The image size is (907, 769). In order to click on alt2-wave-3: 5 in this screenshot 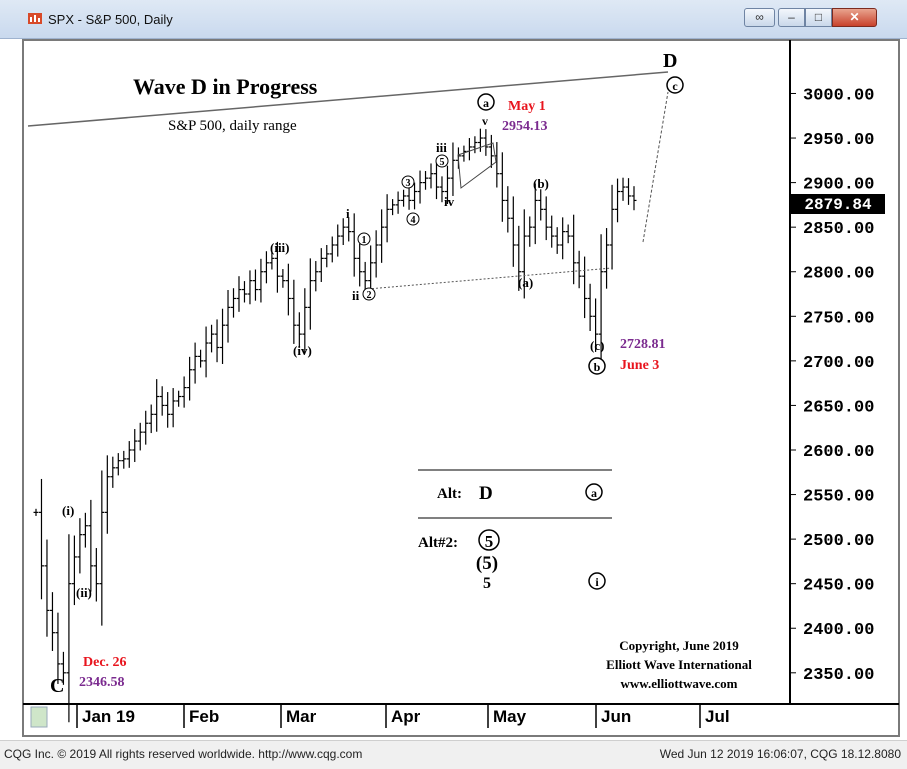, I will do `click(487, 583)`.